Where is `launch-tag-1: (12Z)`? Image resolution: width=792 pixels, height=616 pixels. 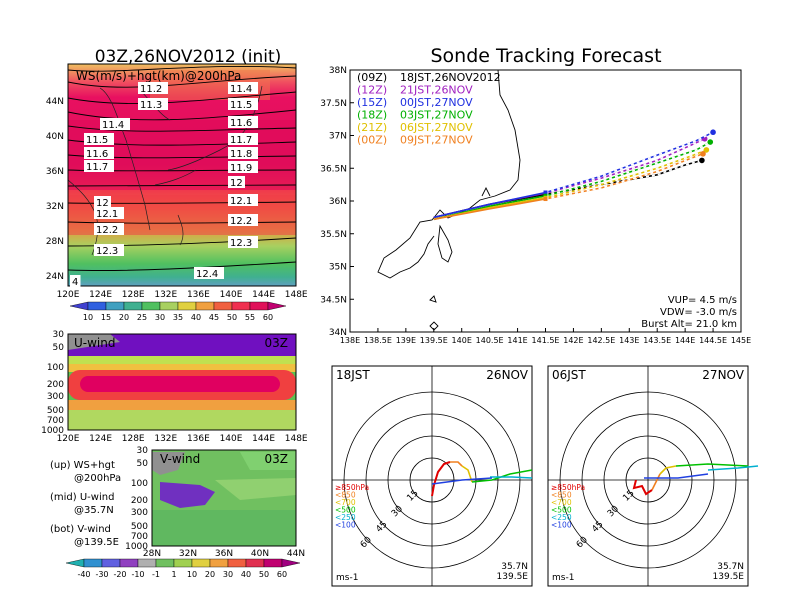
launch-tag-1: (12Z) is located at coordinates (372, 90).